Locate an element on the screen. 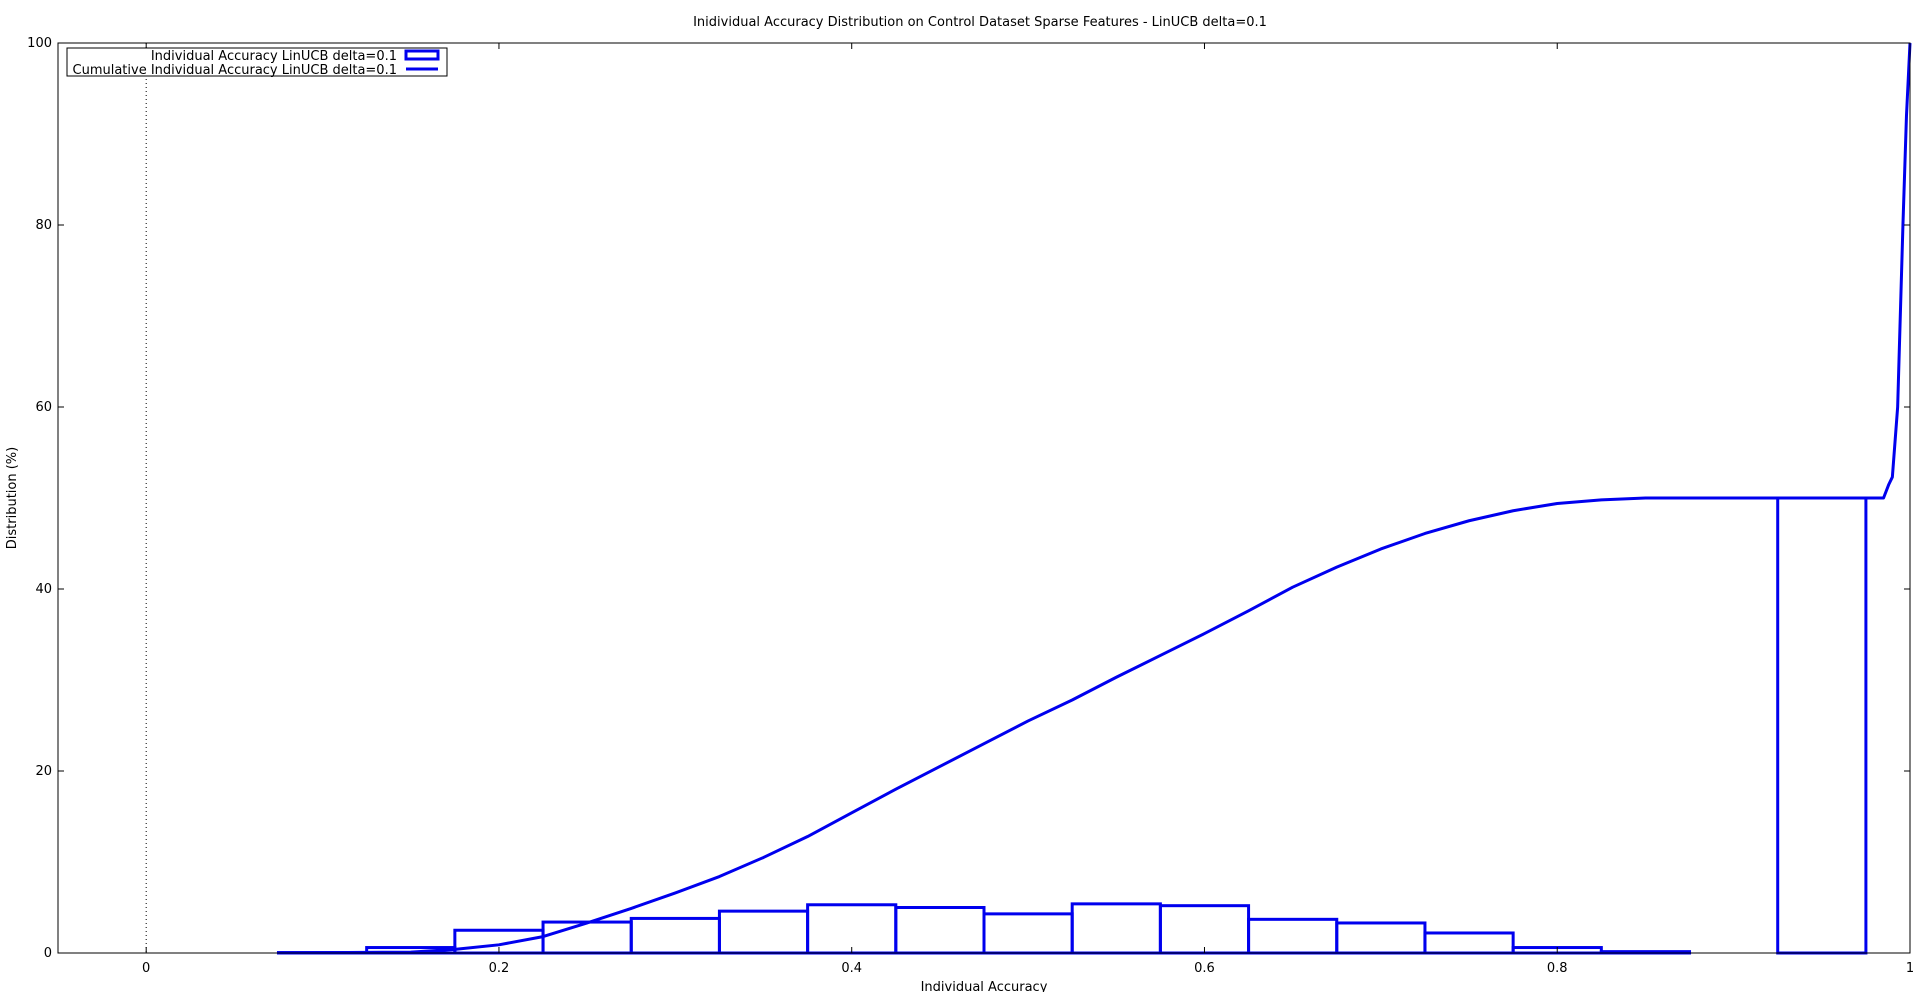 The height and width of the screenshot is (992, 1918). x-tick-label: 0.4 is located at coordinates (851, 968).